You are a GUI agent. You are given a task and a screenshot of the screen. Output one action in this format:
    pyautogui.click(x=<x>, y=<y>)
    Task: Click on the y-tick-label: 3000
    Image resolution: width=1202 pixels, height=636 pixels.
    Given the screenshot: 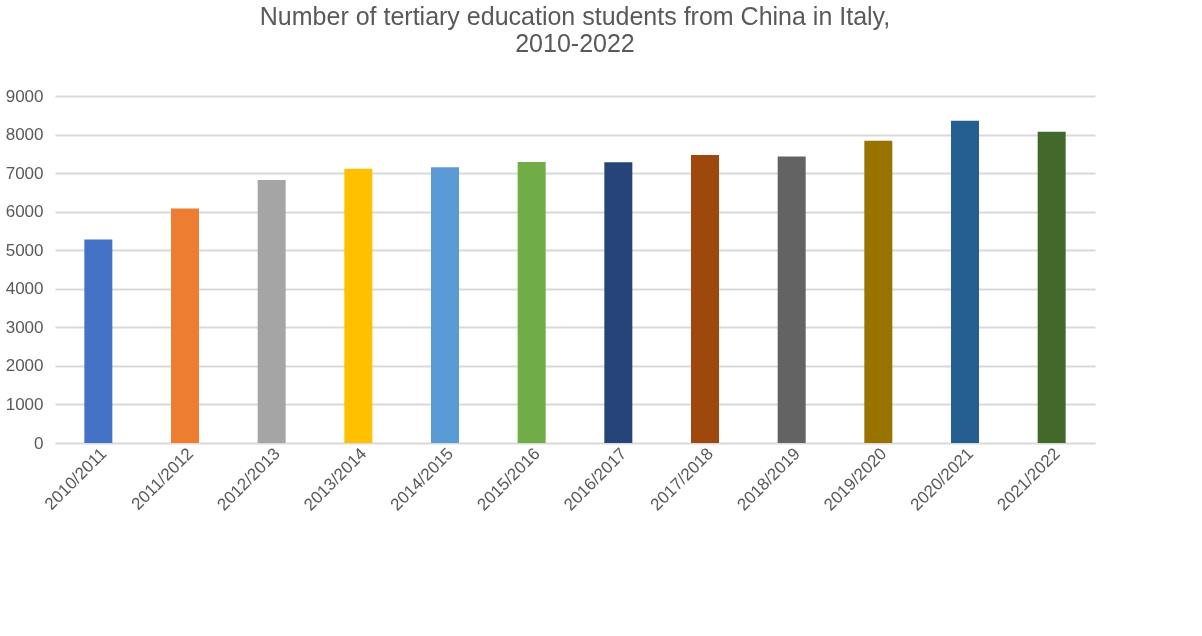 What is the action you would take?
    pyautogui.click(x=24, y=327)
    